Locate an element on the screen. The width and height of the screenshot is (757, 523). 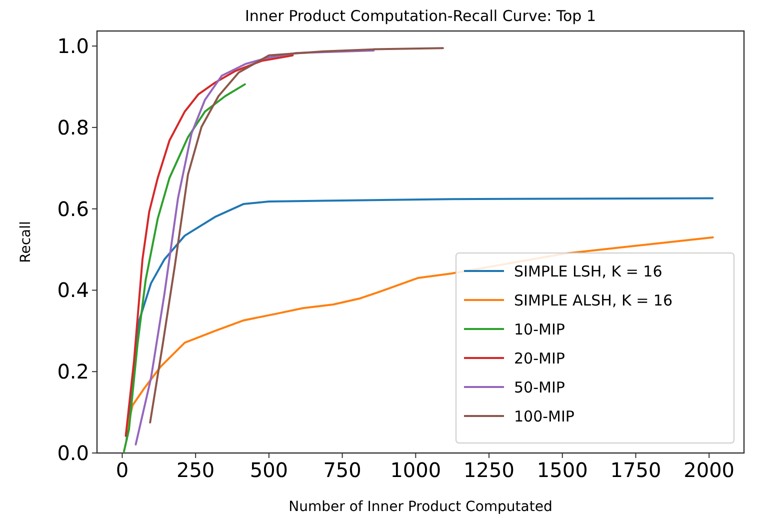
x-tick-label: 2000 is located at coordinates (709, 470).